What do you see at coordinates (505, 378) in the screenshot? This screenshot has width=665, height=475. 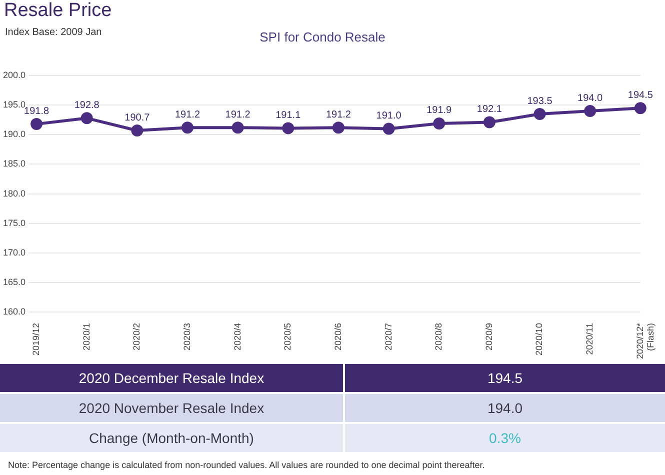 I see `text: 194.5` at bounding box center [505, 378].